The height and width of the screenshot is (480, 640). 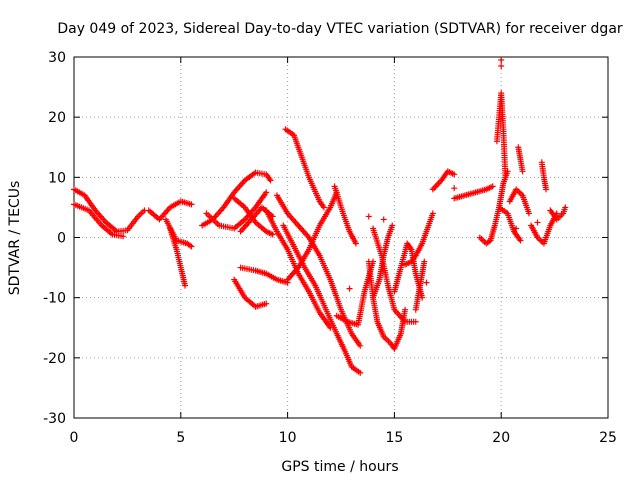 What do you see at coordinates (608, 438) in the screenshot?
I see `x-tick-label: 25` at bounding box center [608, 438].